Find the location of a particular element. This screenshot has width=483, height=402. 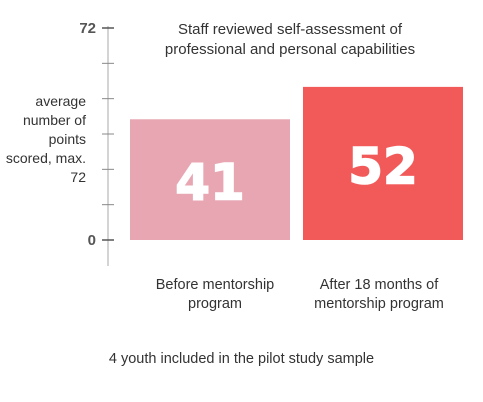

category-label-after: After 18 months of mentorship program is located at coordinates (379, 294).